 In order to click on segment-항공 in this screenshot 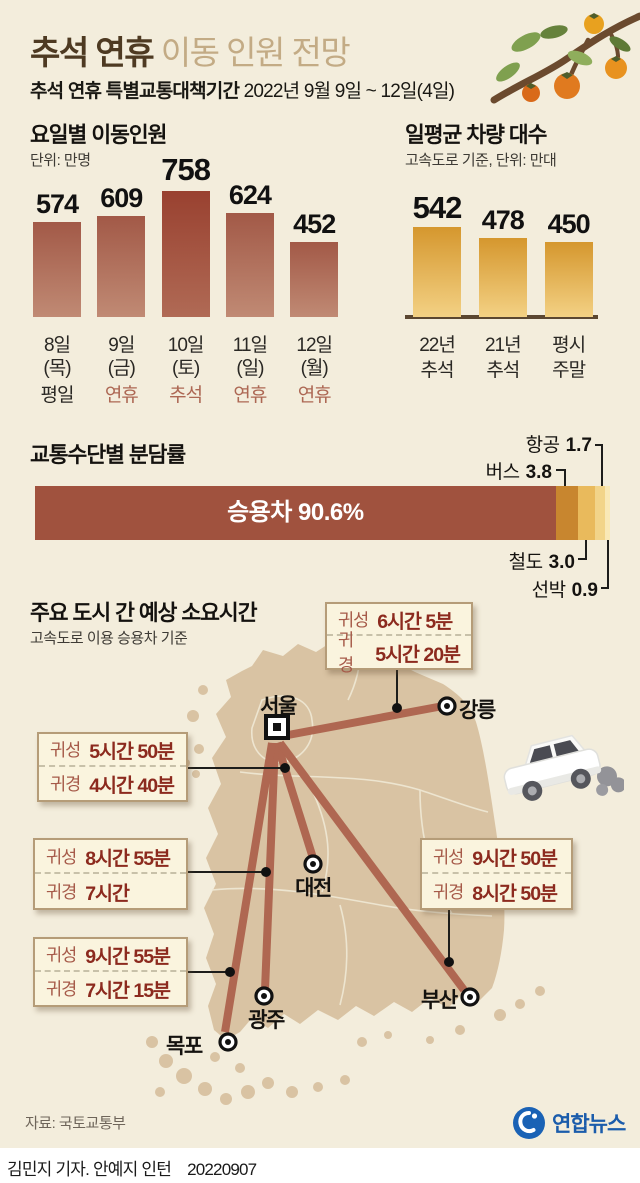, I will do `click(599, 513)`.